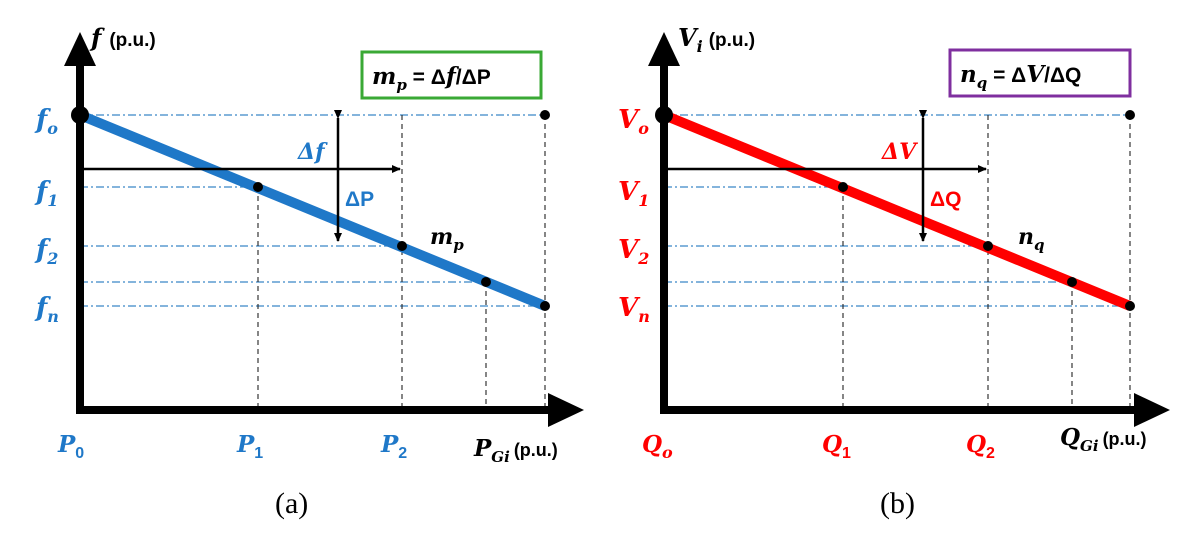 The image size is (1200, 533). Describe the element at coordinates (633, 121) in the screenshot. I see `y-tick-b-0: Vo` at that location.